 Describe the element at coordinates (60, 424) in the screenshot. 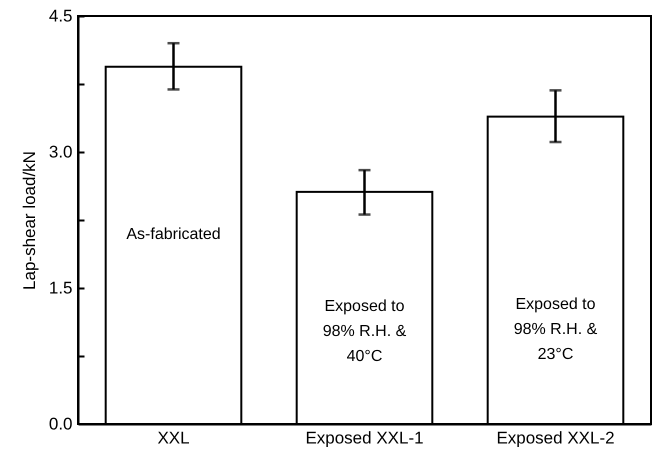

I see `y-tick-label: 0.0` at that location.